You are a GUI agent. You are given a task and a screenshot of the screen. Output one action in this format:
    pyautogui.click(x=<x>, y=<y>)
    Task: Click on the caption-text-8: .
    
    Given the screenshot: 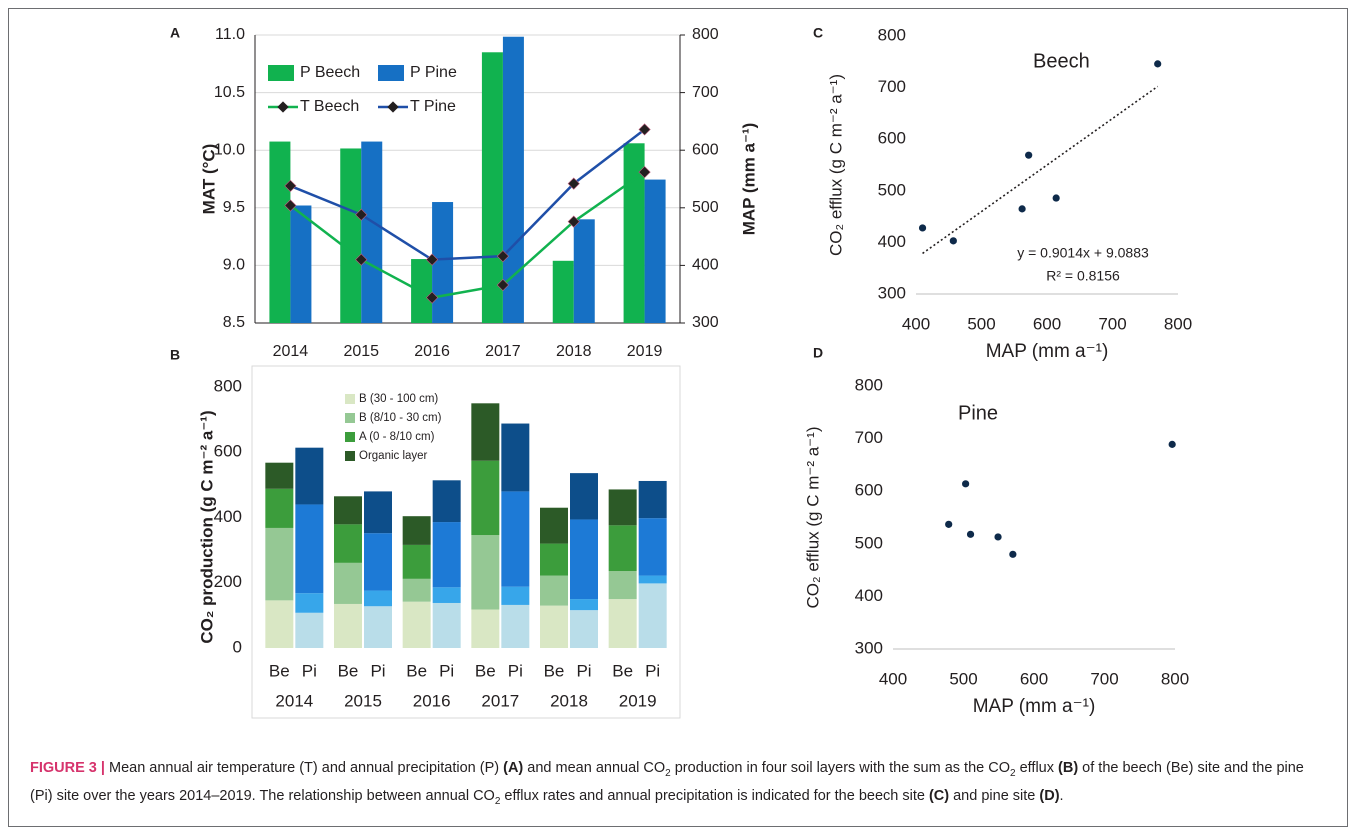 What is the action you would take?
    pyautogui.click(x=1061, y=795)
    